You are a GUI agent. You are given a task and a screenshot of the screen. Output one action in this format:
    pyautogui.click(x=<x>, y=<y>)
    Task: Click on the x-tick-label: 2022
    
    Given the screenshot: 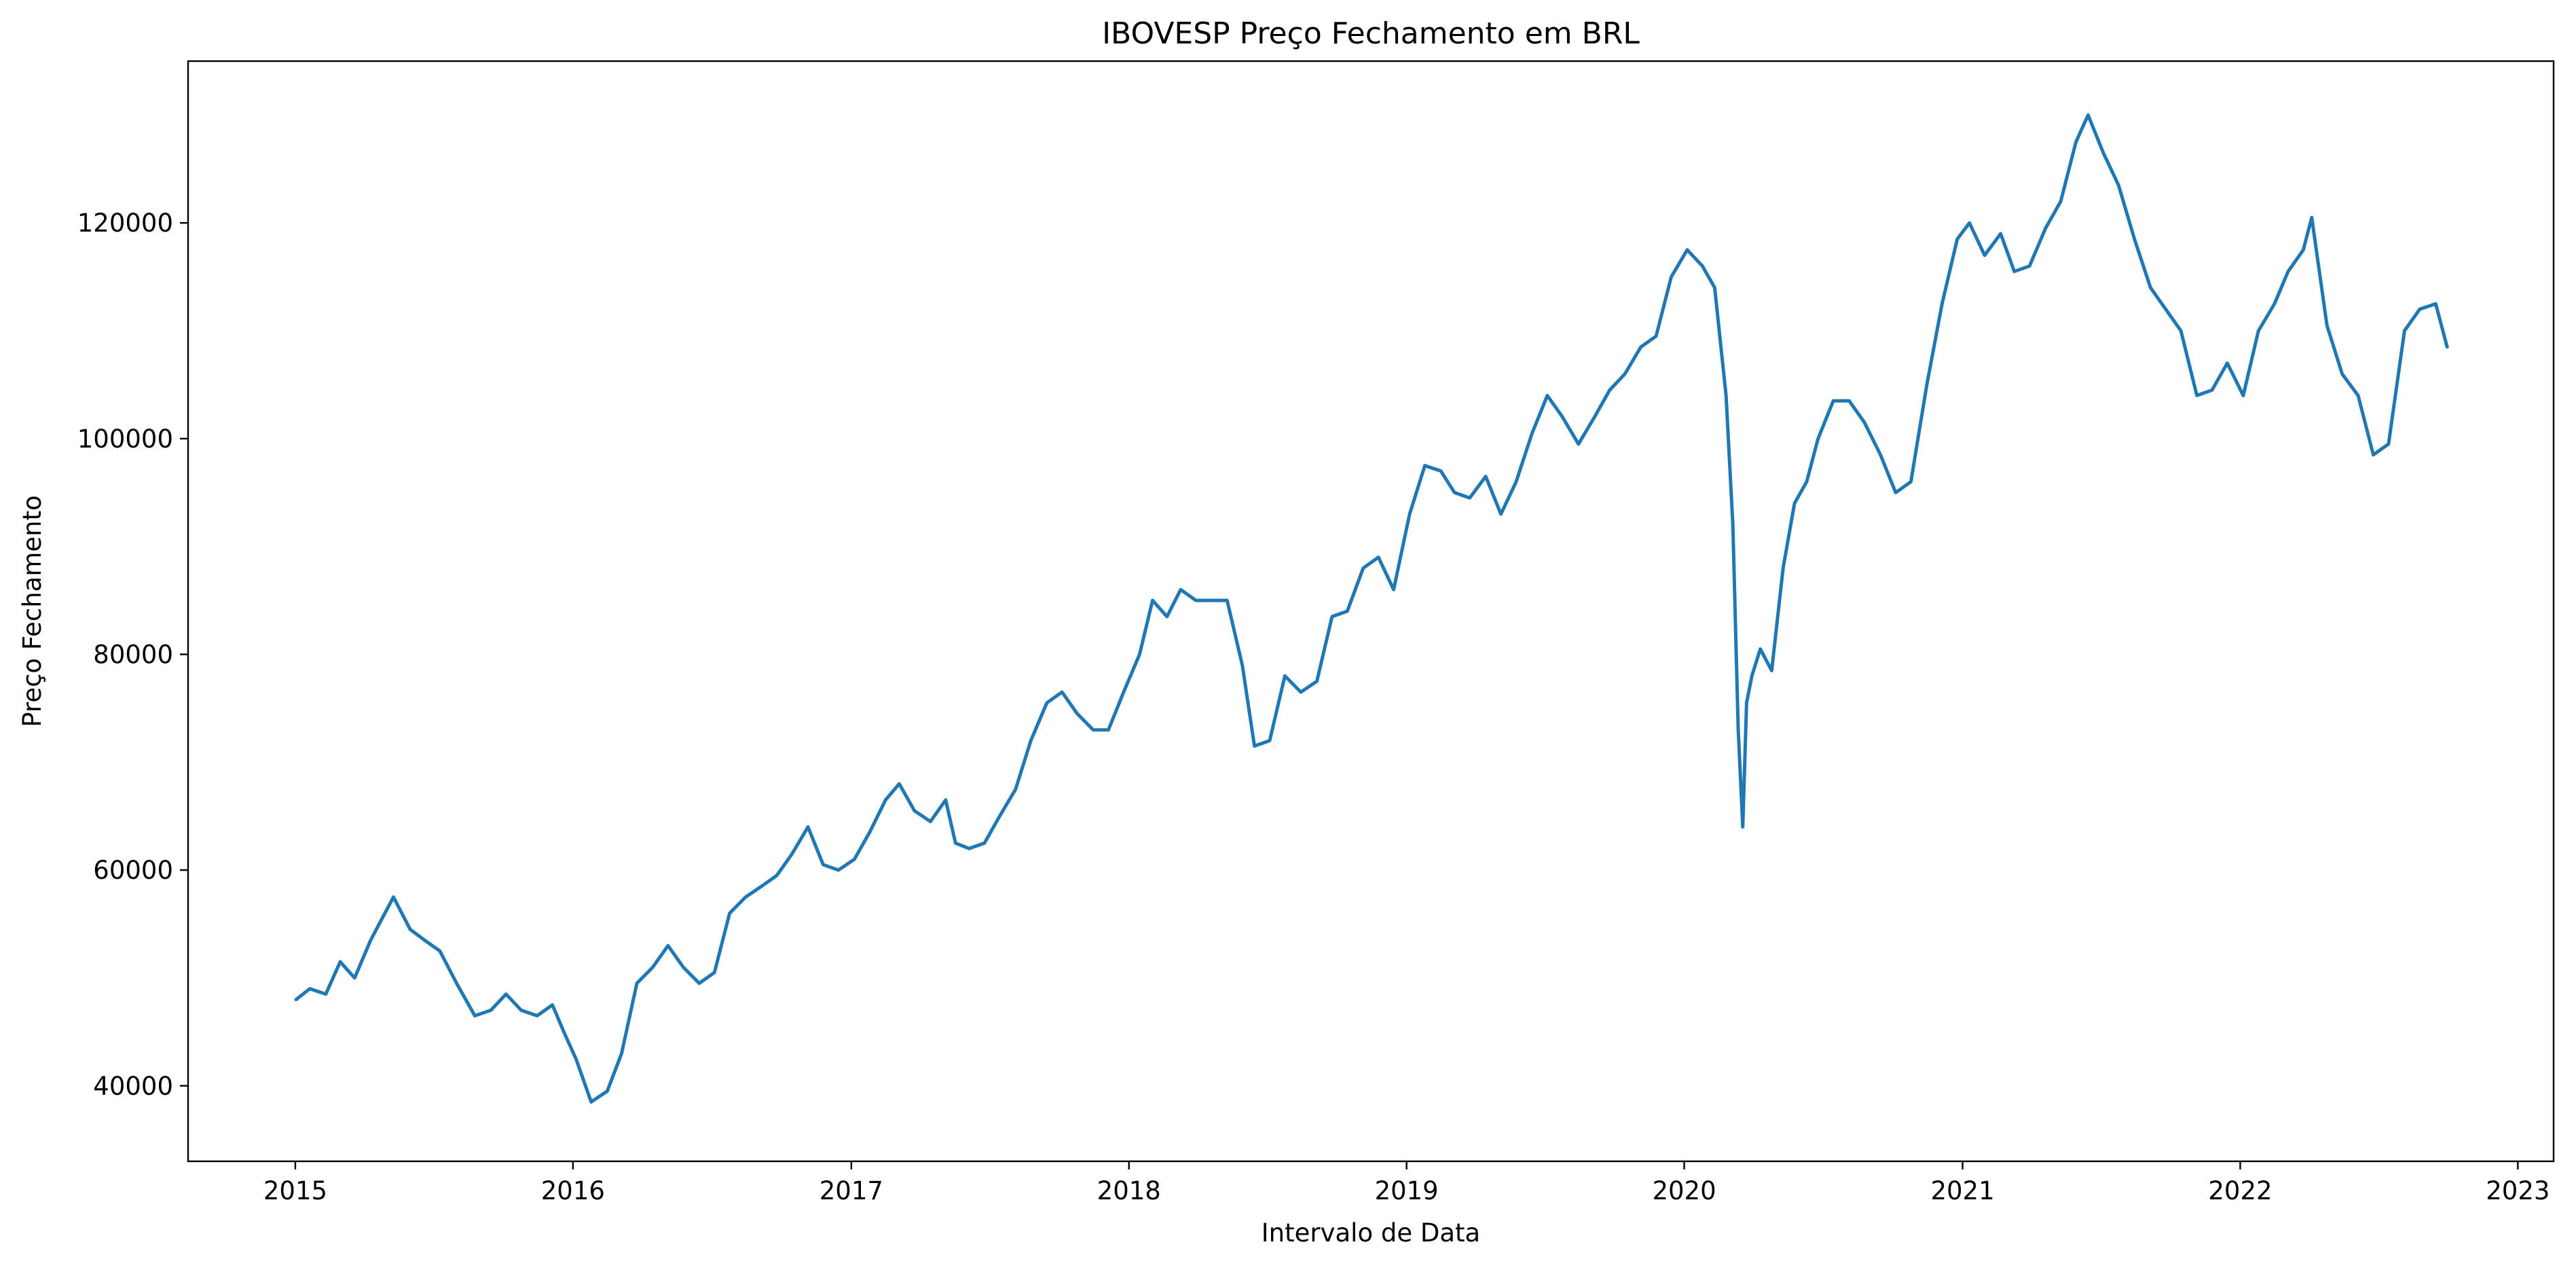 What is the action you would take?
    pyautogui.click(x=2240, y=1190)
    